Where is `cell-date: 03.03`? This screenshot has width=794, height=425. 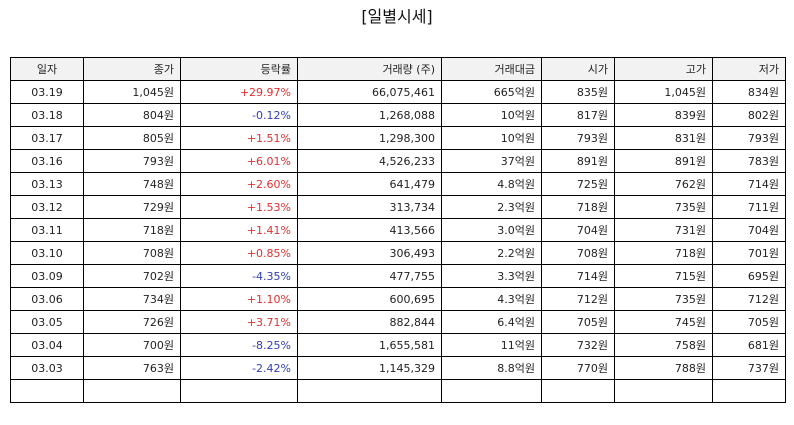 cell-date: 03.03 is located at coordinates (47, 368).